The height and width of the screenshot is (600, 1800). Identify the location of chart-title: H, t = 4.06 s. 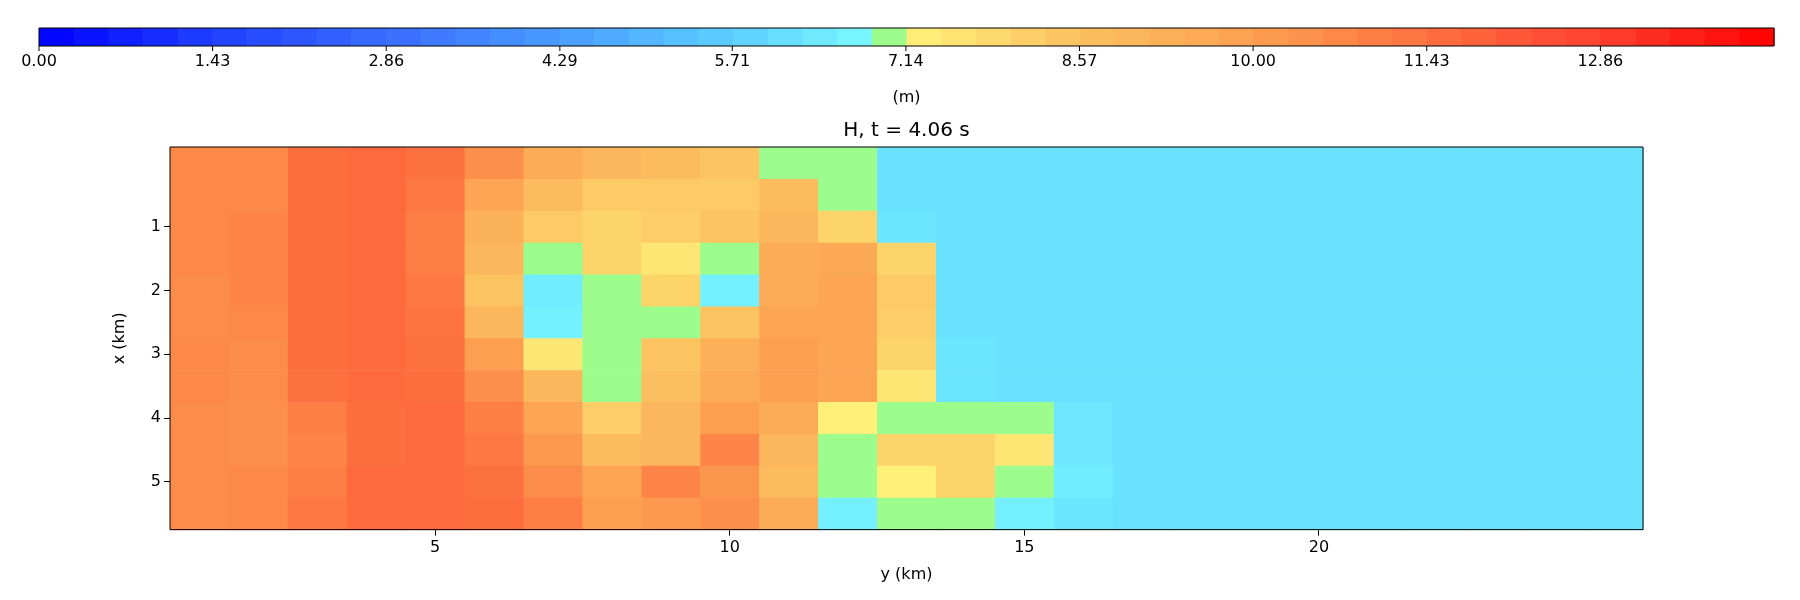
(906, 129).